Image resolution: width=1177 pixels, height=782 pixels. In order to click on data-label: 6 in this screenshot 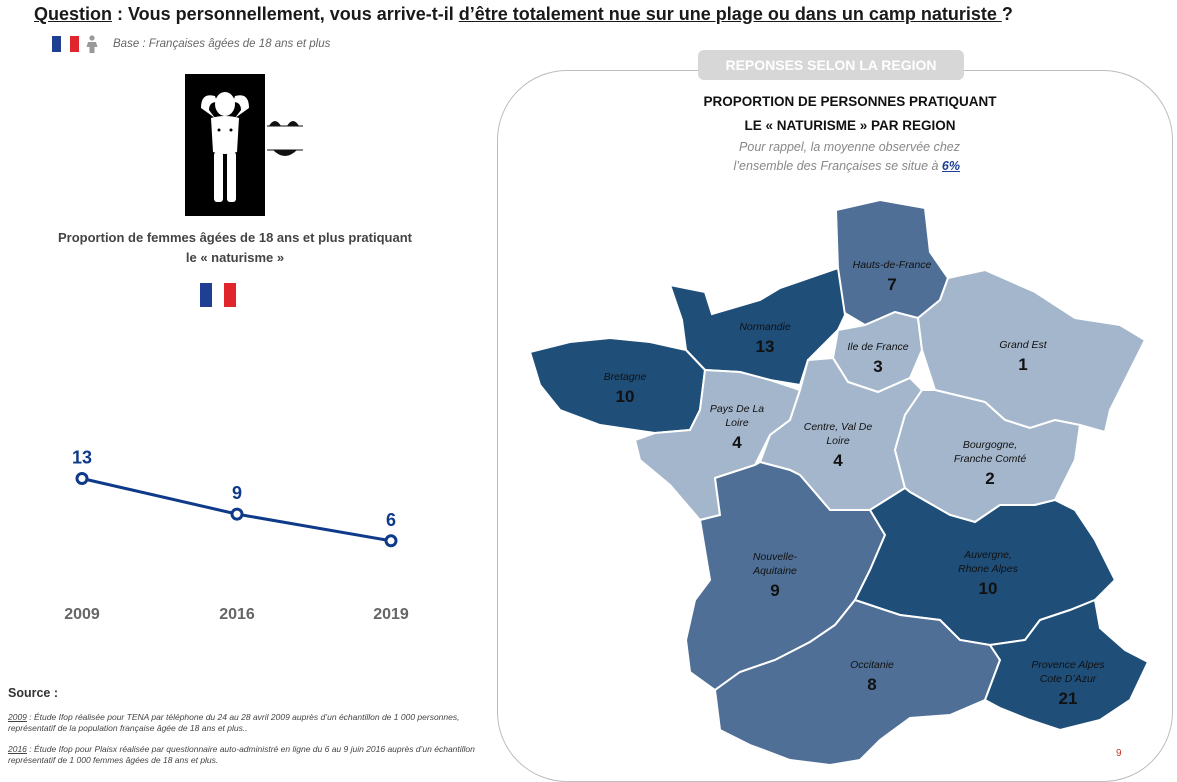, I will do `click(391, 520)`.